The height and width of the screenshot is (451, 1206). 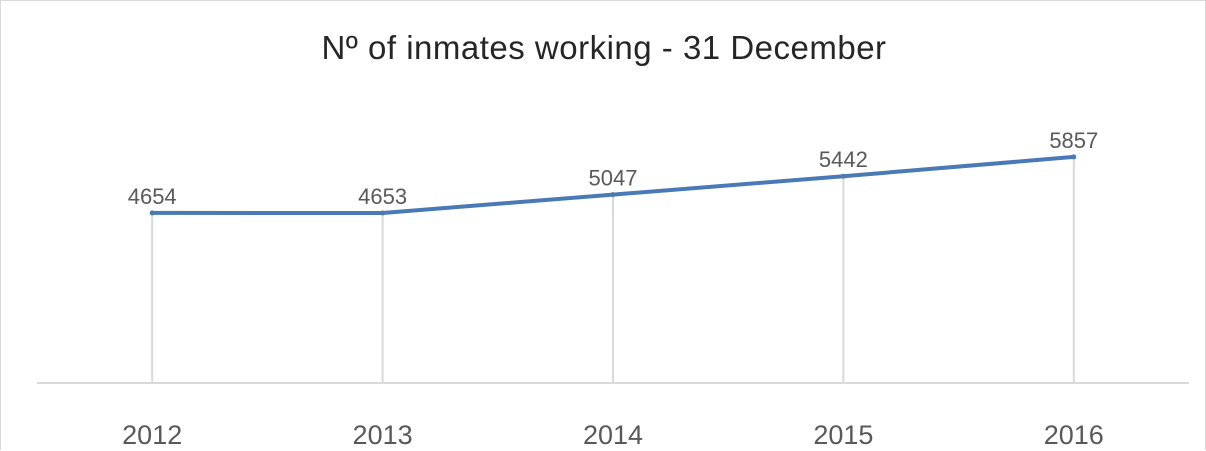 What do you see at coordinates (843, 159) in the screenshot?
I see `data-label: 5442` at bounding box center [843, 159].